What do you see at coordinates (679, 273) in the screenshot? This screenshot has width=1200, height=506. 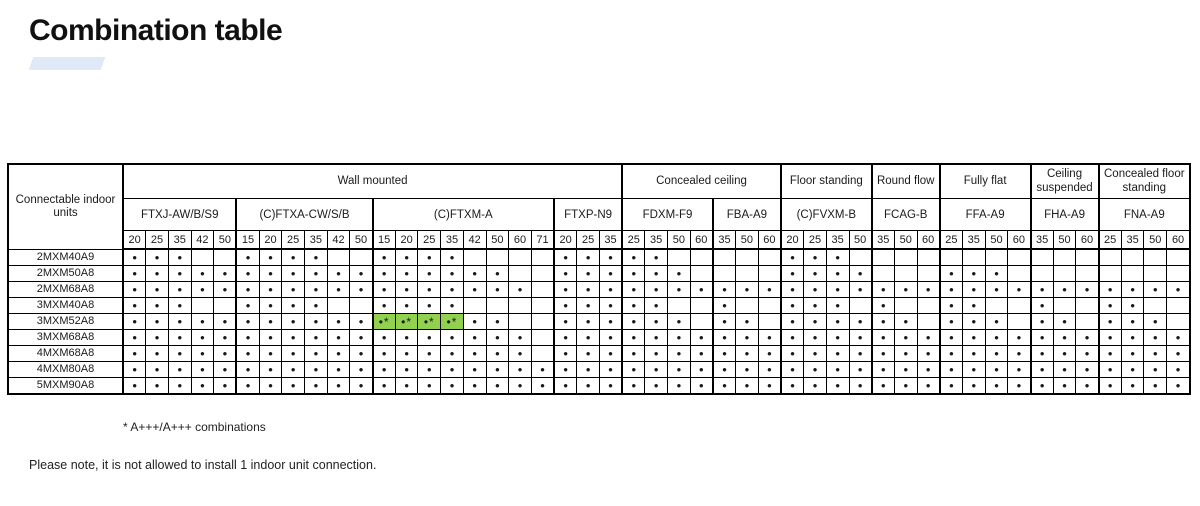 I see `compat-cell-2mxm50a8-fdxm-f9-50: •` at bounding box center [679, 273].